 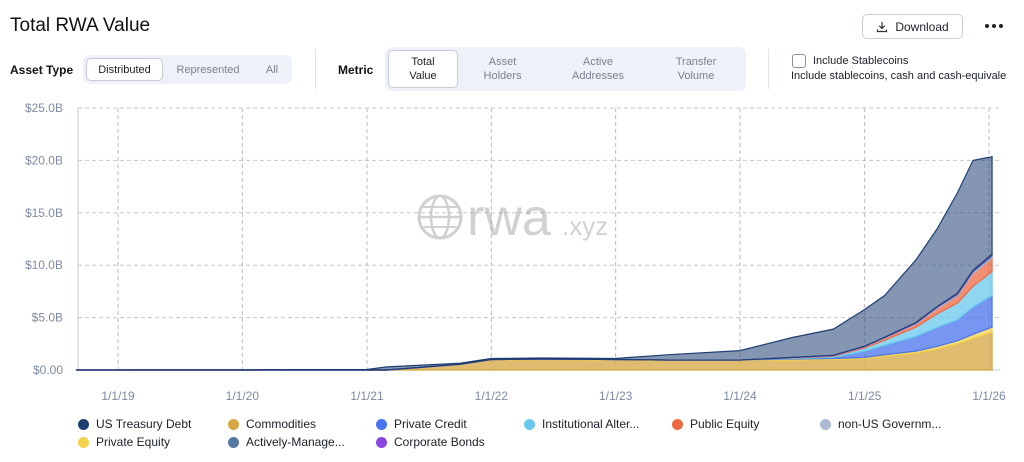 What do you see at coordinates (994, 26) in the screenshot?
I see `more-options-icon` at bounding box center [994, 26].